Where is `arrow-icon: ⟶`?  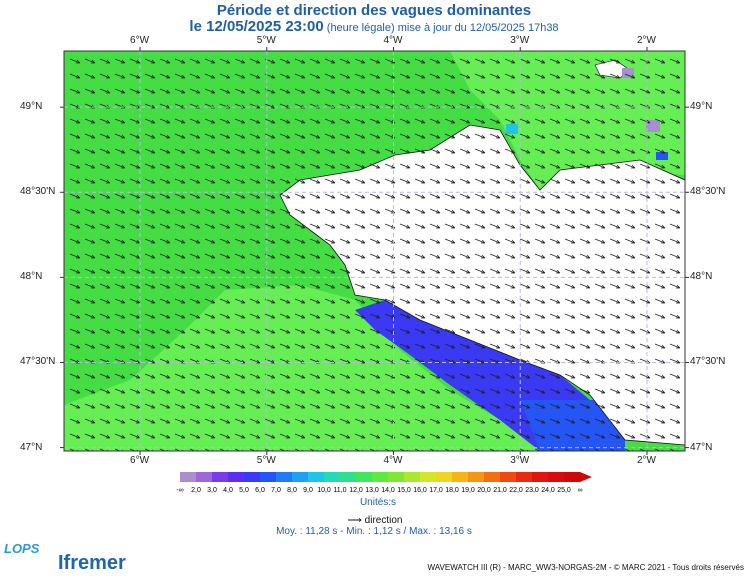
arrow-icon: ⟶ is located at coordinates (354, 520).